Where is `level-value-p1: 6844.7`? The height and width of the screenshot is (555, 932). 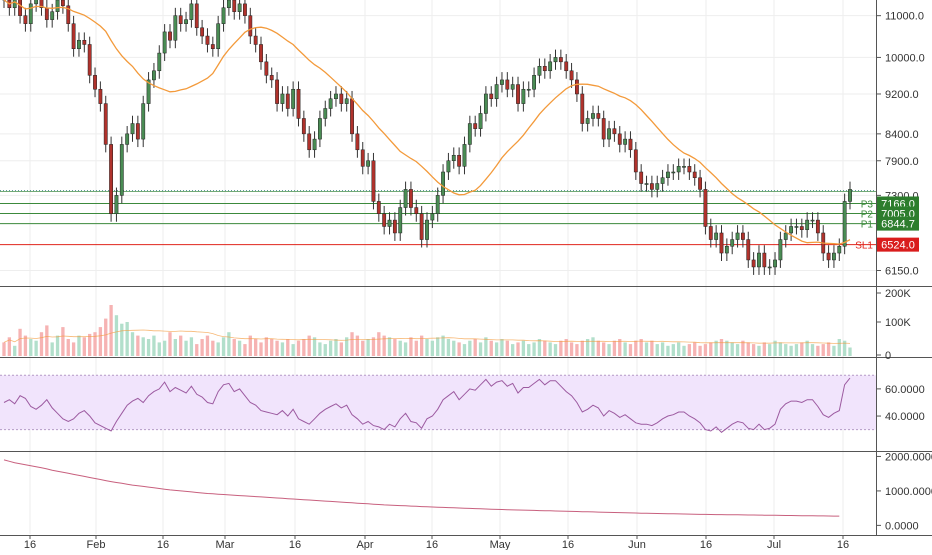
level-value-p1: 6844.7 is located at coordinates (898, 225).